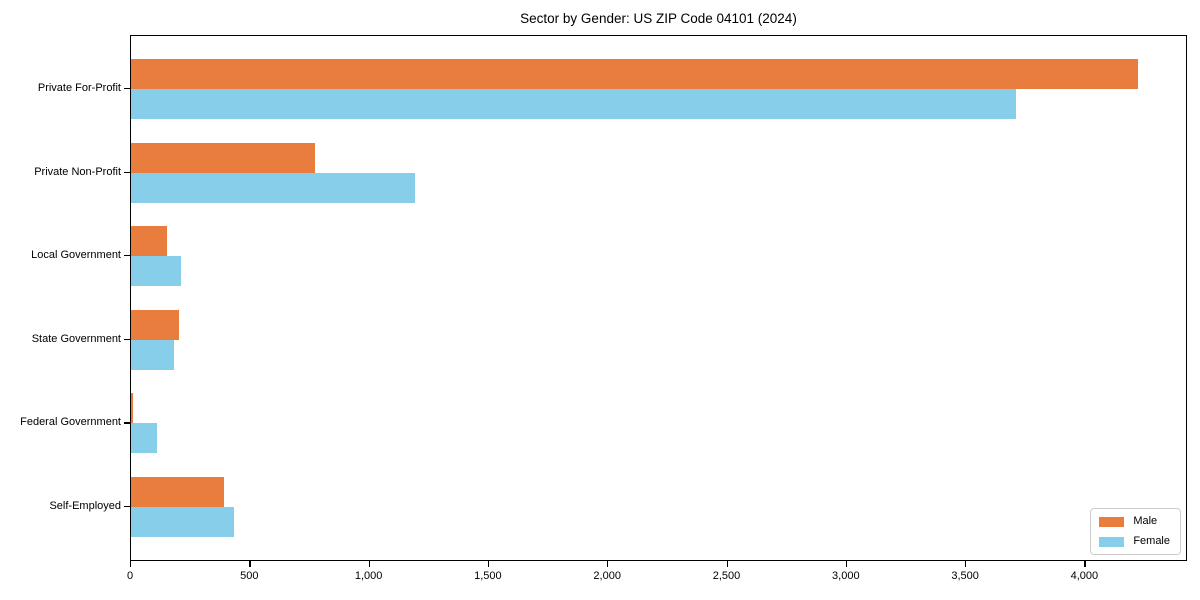  I want to click on bar-female-federal-government, so click(144, 438).